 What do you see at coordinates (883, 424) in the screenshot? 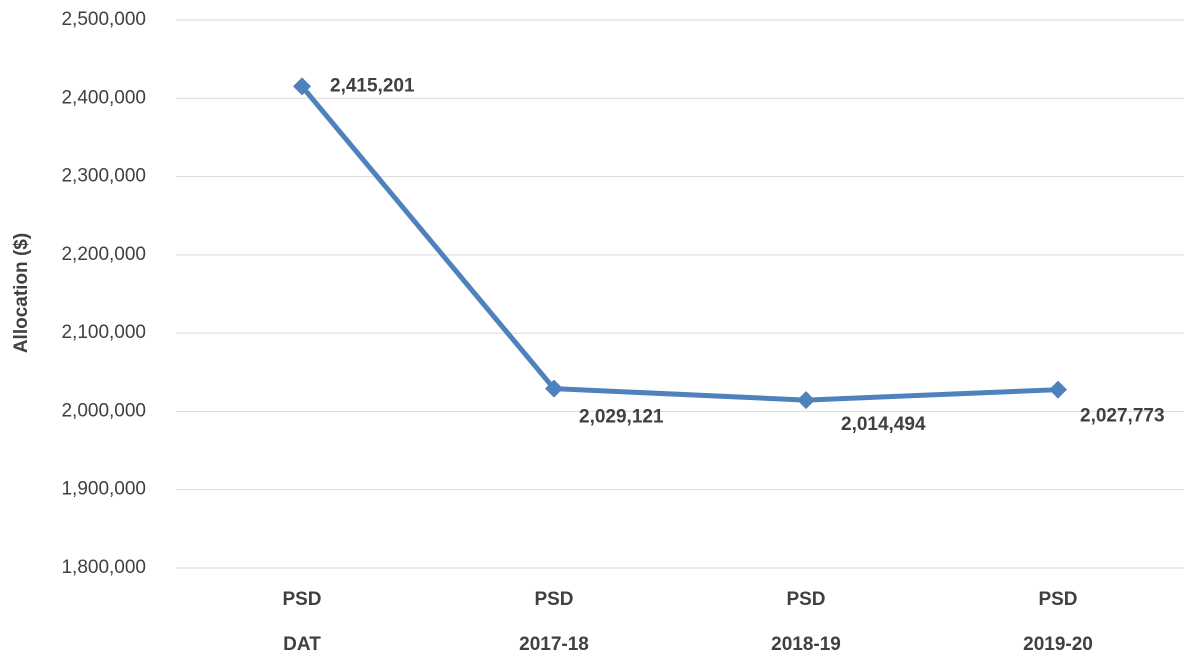
I see `data-label: 2,014,494` at bounding box center [883, 424].